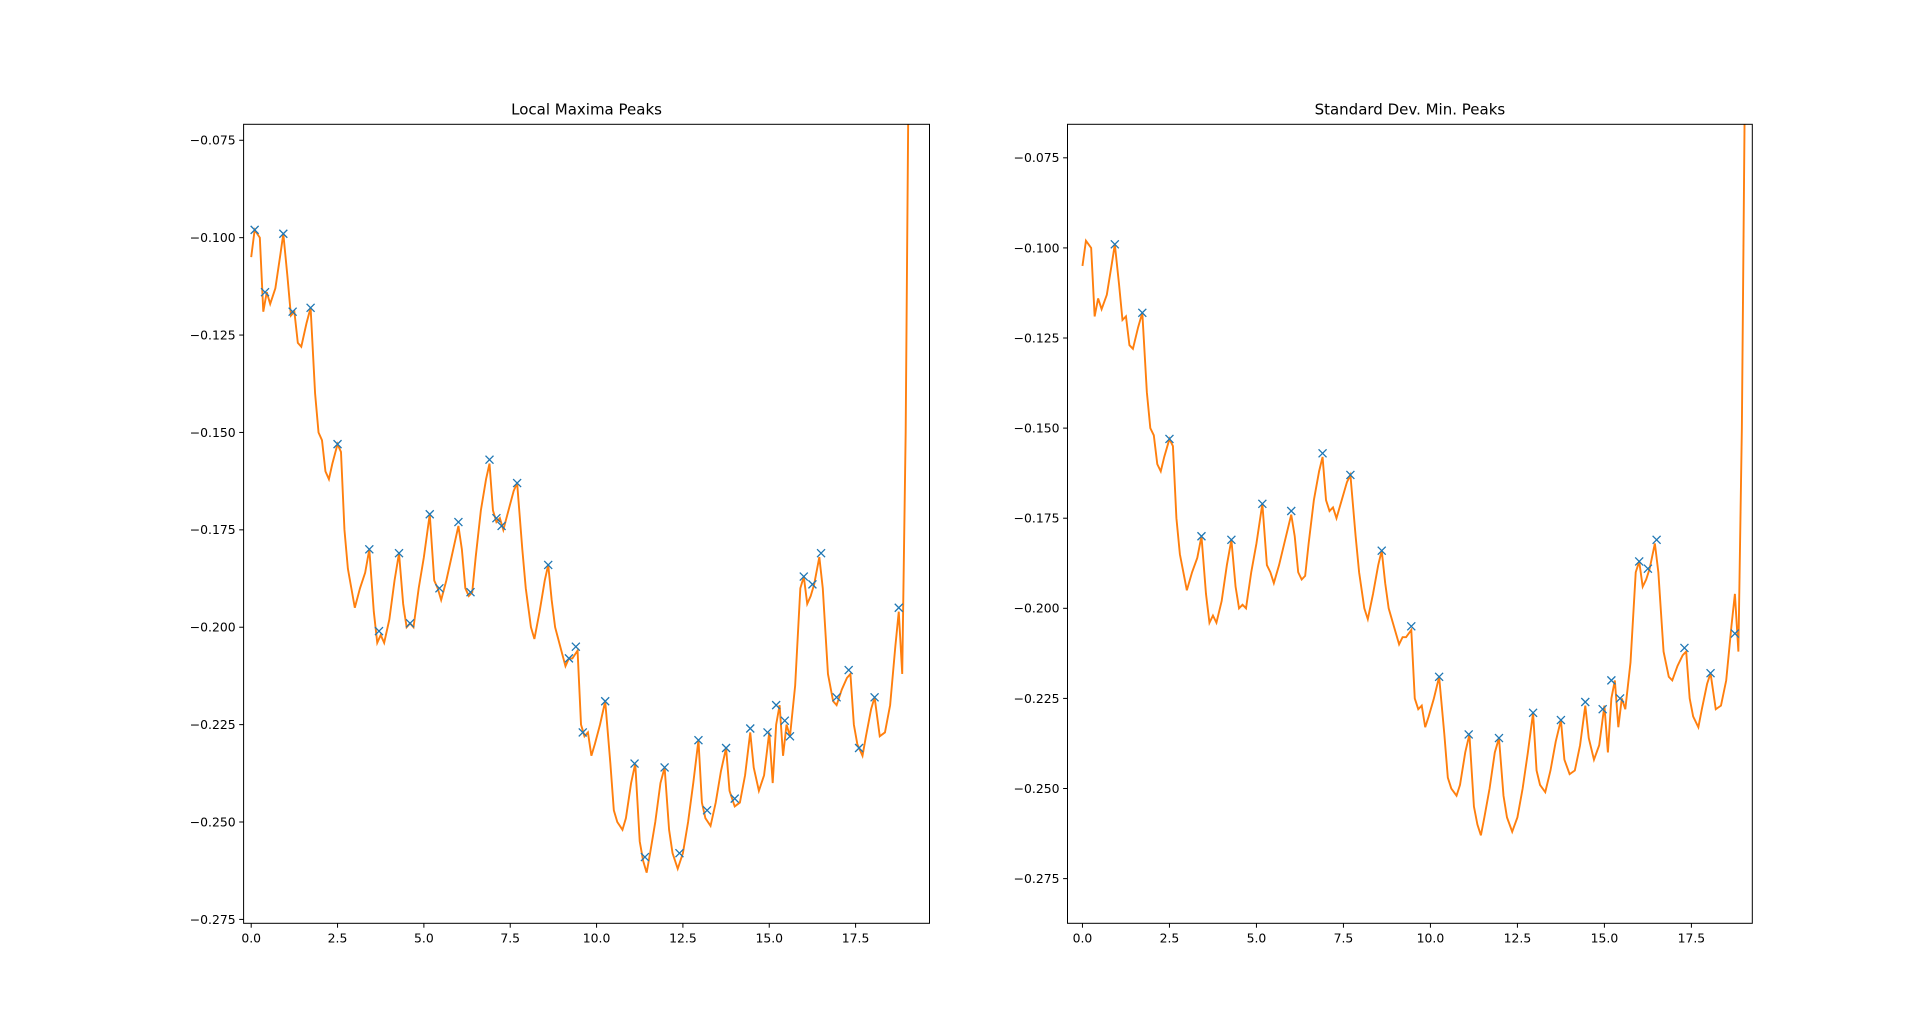 The height and width of the screenshot is (1022, 1920). What do you see at coordinates (1037, 788) in the screenshot?
I see `y-tick-label: −0.250` at bounding box center [1037, 788].